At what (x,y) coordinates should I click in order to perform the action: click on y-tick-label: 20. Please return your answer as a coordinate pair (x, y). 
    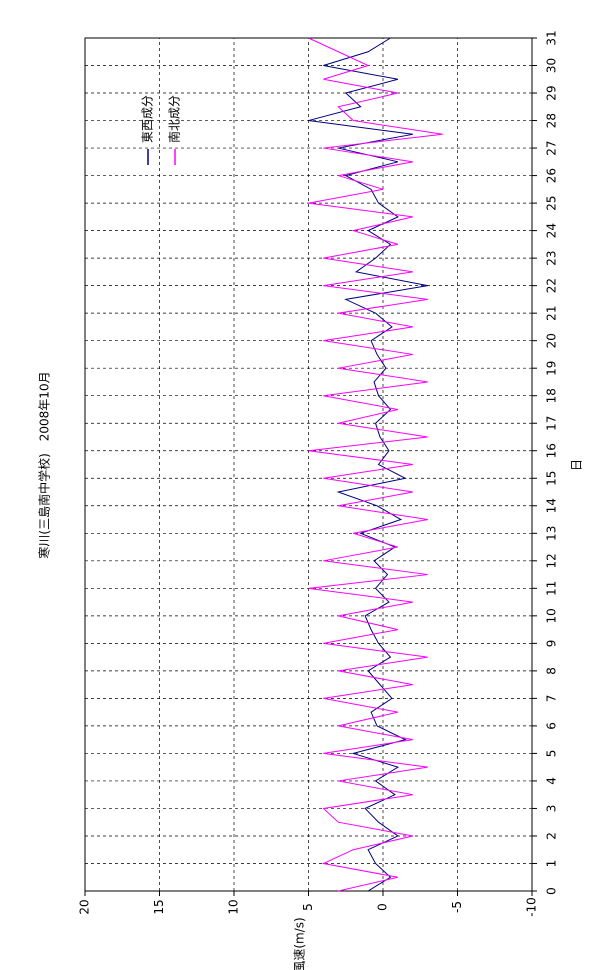
    Looking at the image, I should click on (85, 906).